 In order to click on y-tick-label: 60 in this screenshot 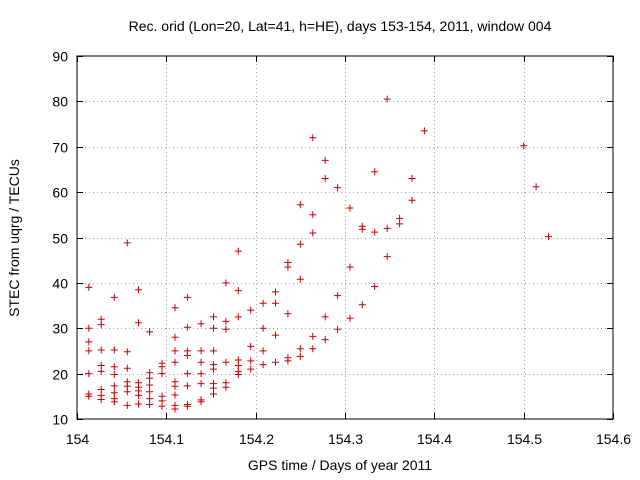, I will do `click(60, 193)`.